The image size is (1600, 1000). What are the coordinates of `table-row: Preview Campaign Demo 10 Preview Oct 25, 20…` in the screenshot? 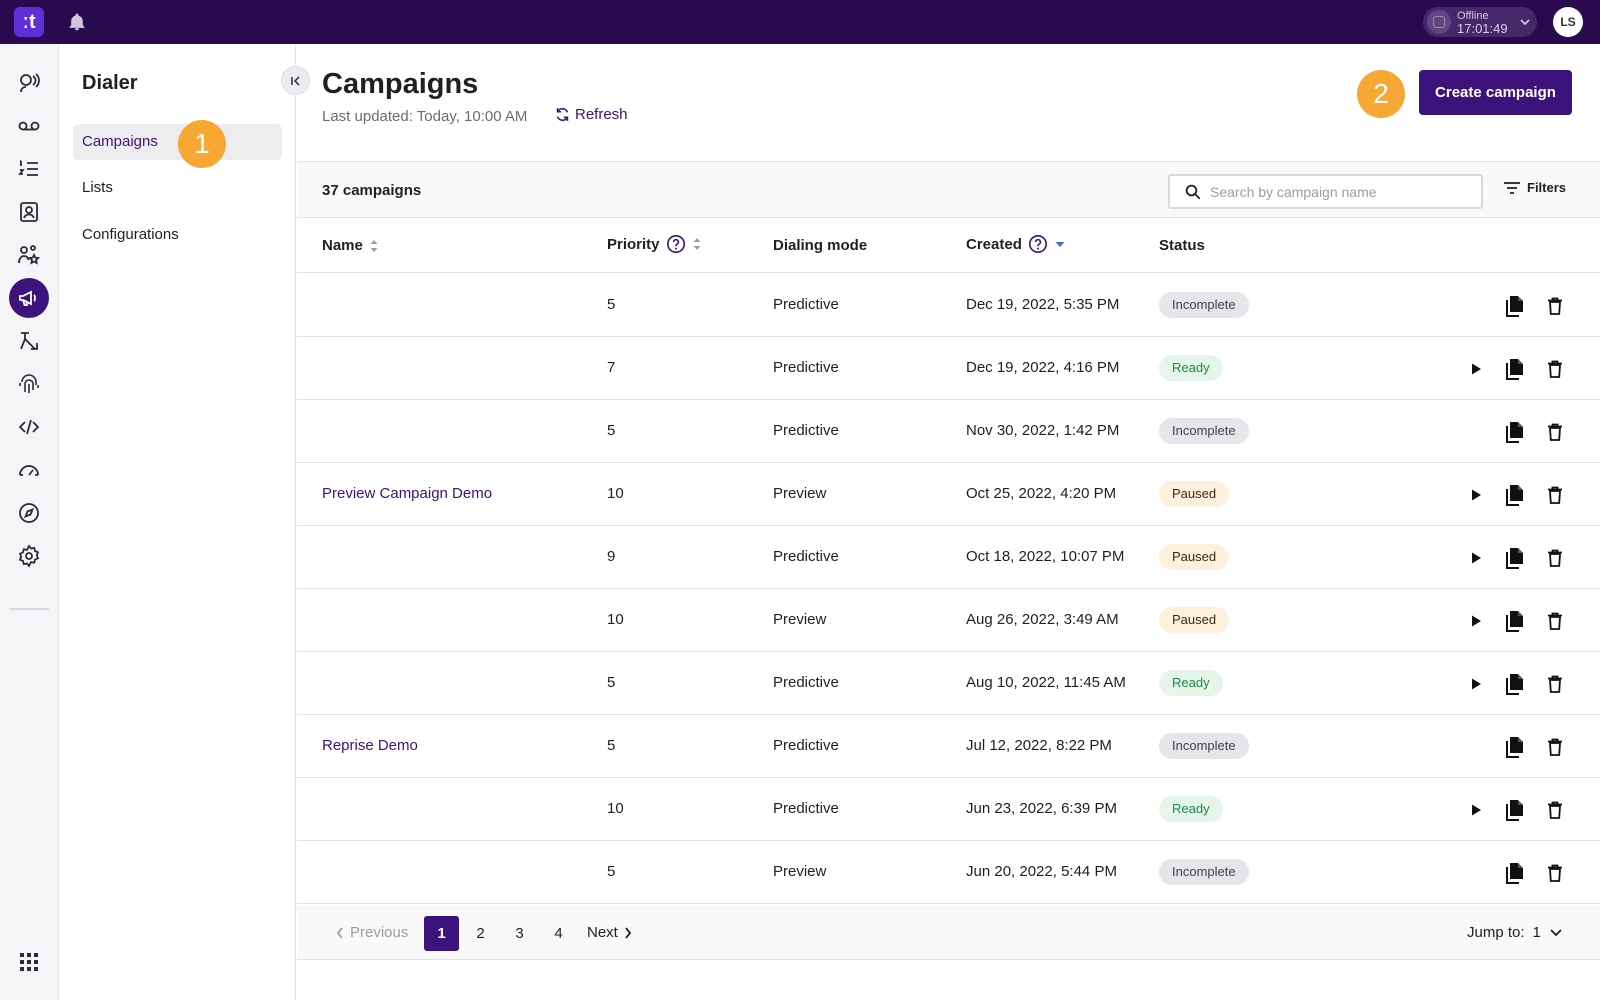 It's located at (948, 494).